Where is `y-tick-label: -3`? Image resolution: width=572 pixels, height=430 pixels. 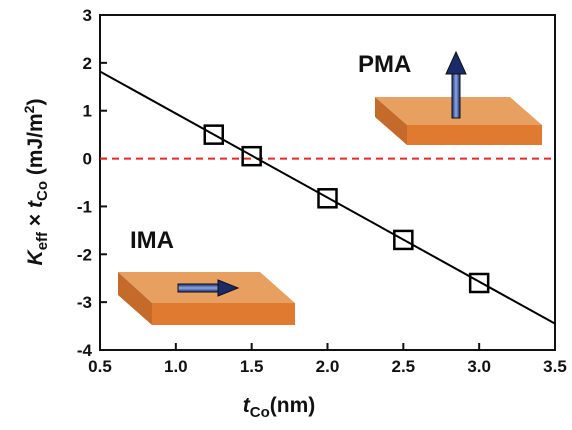 y-tick-label: -3 is located at coordinates (84, 302).